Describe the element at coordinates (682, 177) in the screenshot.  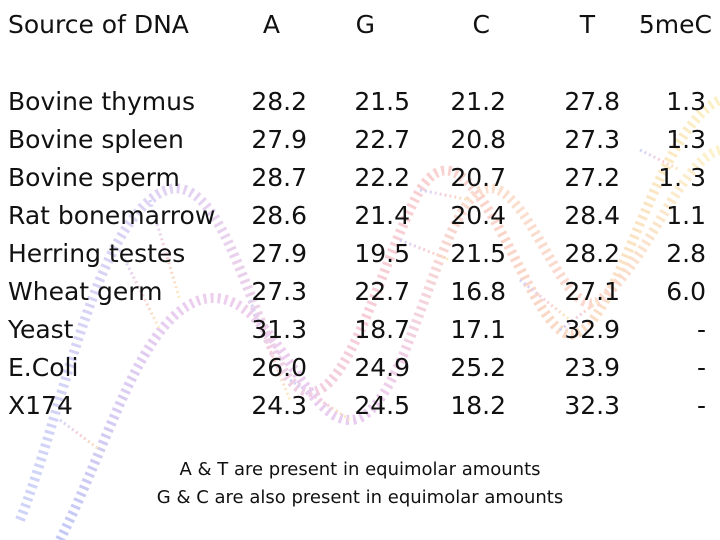
I see `row-5mec-value: 1. 3` at that location.